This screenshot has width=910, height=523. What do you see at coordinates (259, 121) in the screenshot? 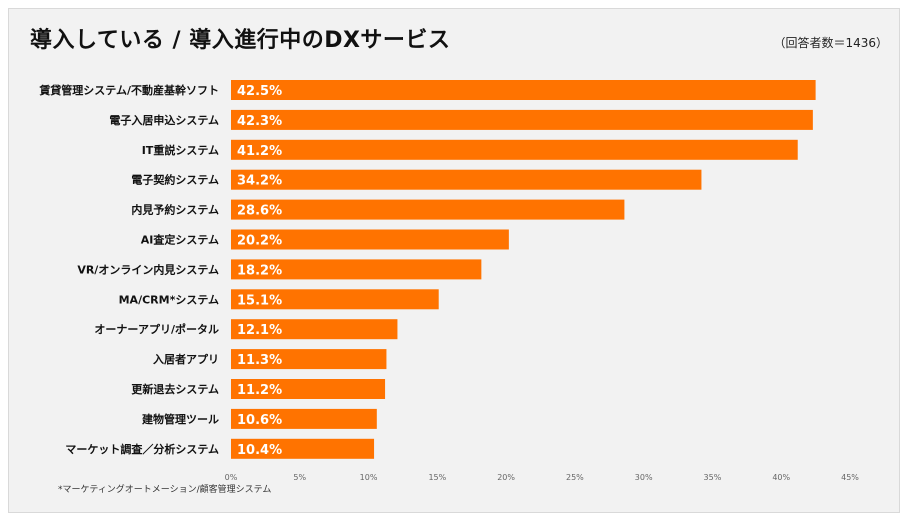
I see `bar-value-label: 42.3%` at bounding box center [259, 121].